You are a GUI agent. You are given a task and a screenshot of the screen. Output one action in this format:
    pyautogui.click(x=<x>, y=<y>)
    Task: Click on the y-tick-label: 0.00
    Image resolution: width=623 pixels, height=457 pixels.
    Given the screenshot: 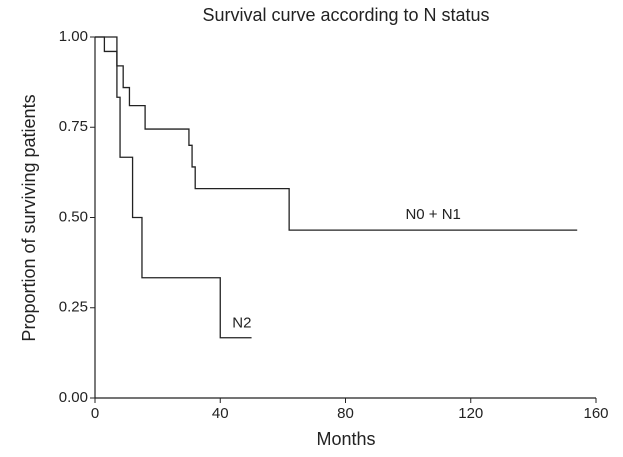 What is the action you would take?
    pyautogui.click(x=73, y=397)
    